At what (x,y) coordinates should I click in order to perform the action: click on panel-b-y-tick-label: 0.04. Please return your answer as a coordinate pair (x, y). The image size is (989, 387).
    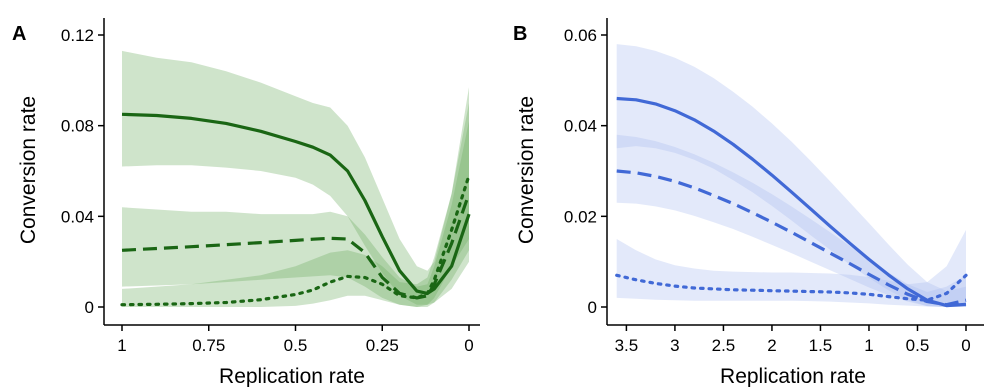
    Looking at the image, I should click on (580, 126).